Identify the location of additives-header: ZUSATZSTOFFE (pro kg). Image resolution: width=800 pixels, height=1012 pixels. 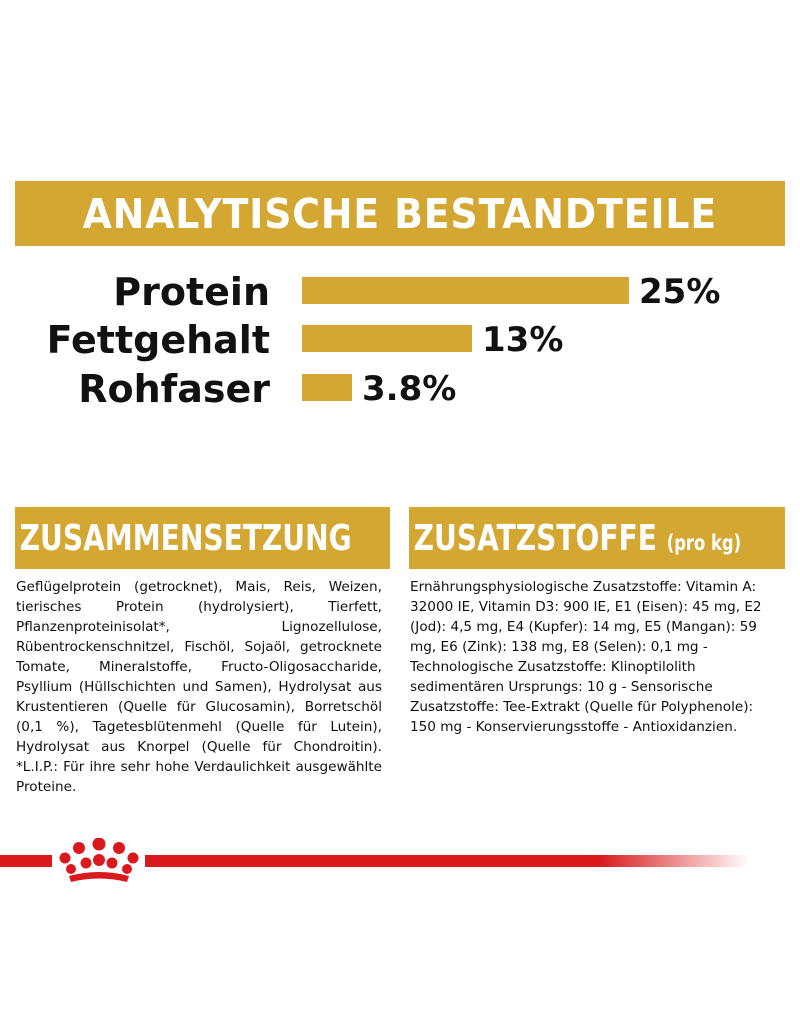
(597, 538).